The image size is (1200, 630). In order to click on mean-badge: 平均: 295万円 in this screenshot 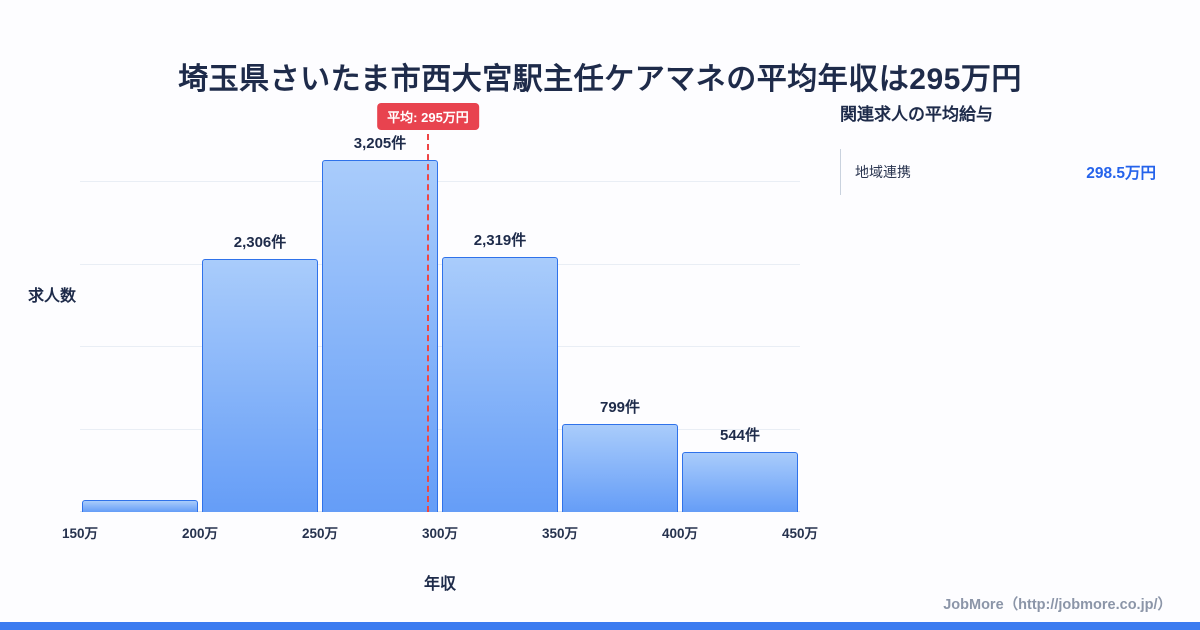, I will do `click(428, 116)`.